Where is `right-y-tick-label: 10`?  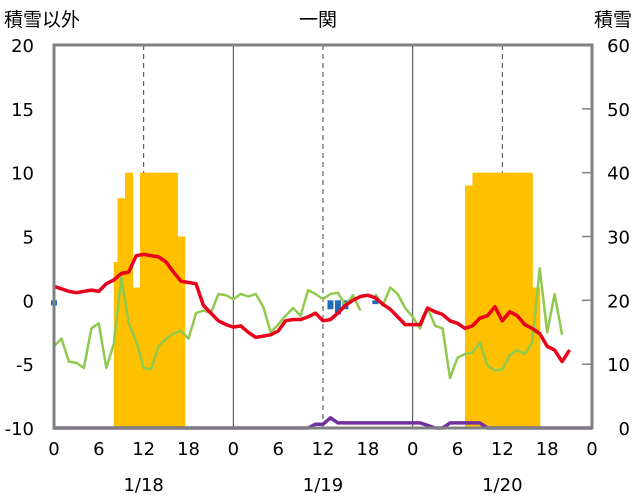 right-y-tick-label: 10 is located at coordinates (618, 365).